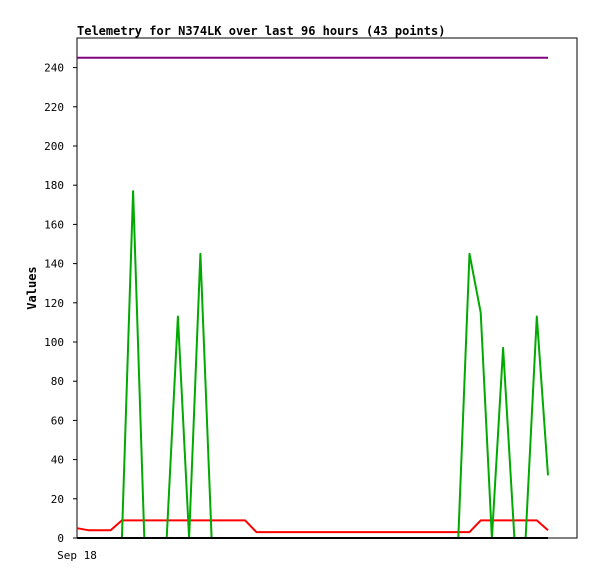 Image resolution: width=597 pixels, height=579 pixels. What do you see at coordinates (32, 287) in the screenshot?
I see `y-axis-label: Values` at bounding box center [32, 287].